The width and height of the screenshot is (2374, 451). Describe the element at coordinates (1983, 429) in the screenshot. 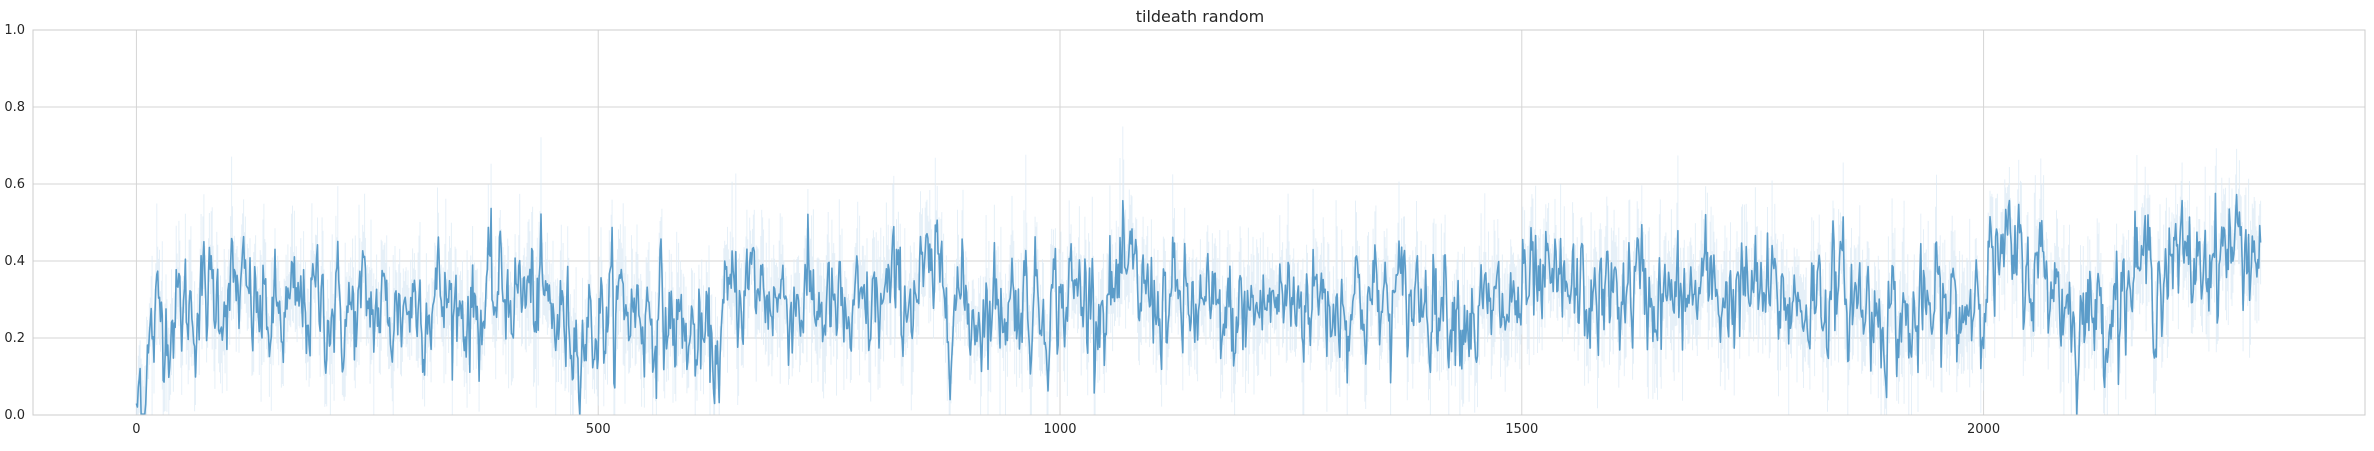

I see `x-tick-label: 2000` at that location.